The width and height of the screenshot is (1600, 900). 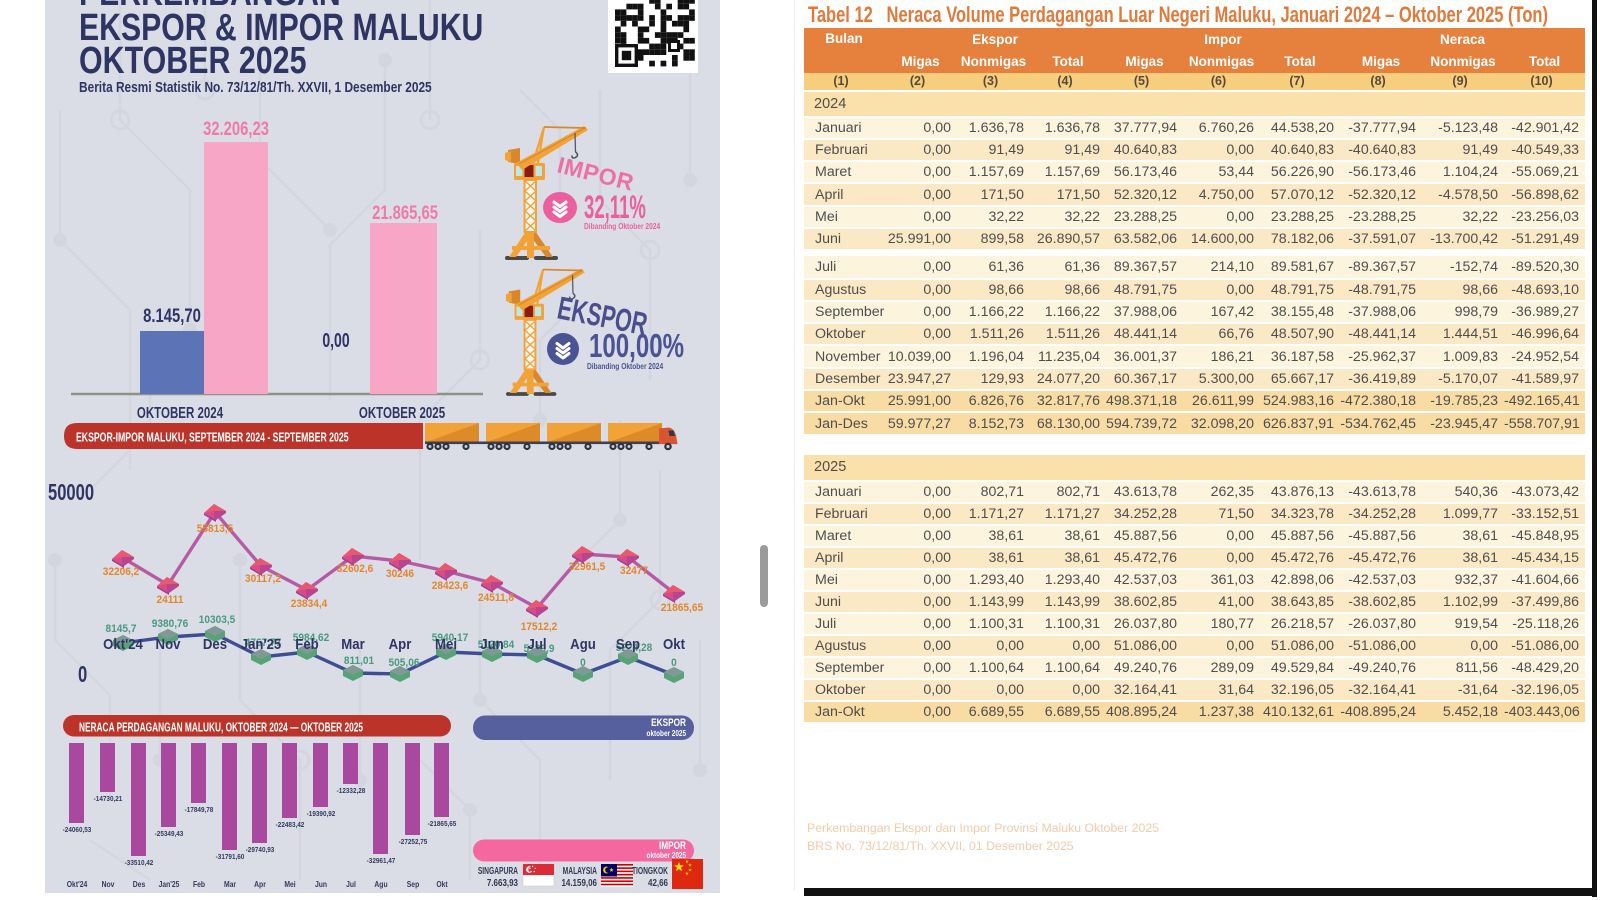 I want to click on svg-text: 50000, so click(x=71, y=492).